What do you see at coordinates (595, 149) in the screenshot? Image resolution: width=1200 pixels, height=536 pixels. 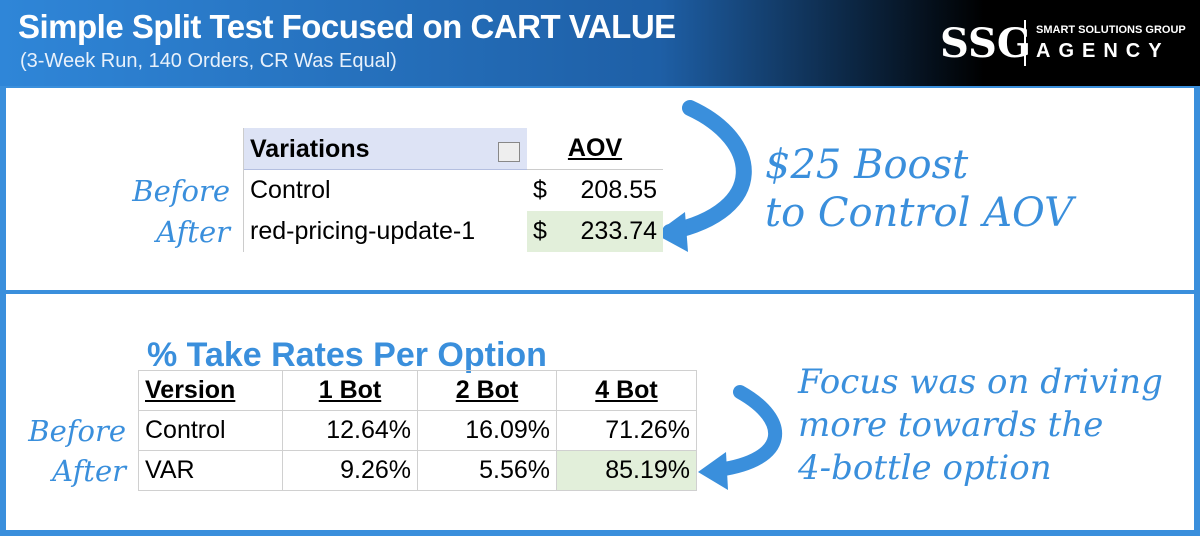 I see `column-header: AOV` at bounding box center [595, 149].